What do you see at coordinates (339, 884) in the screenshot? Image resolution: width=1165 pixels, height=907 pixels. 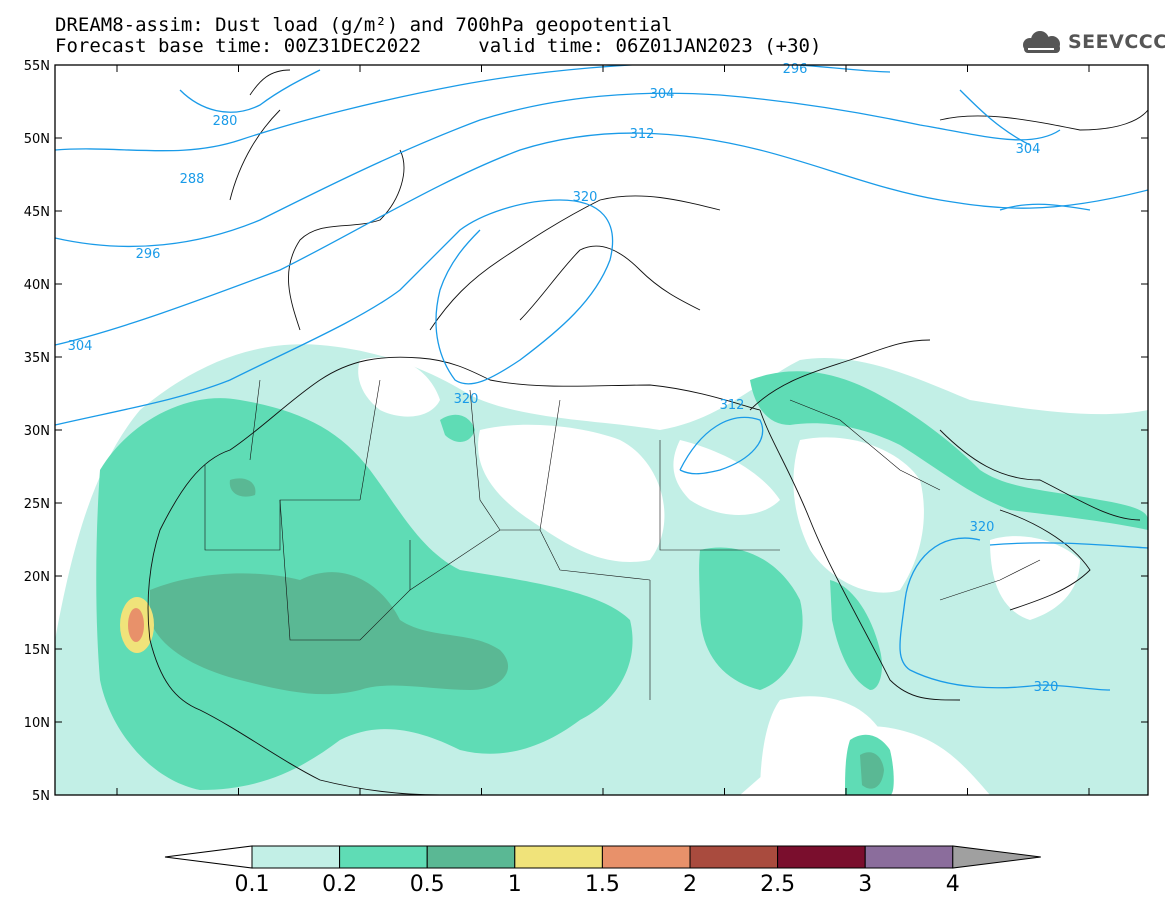 I see `colorbar-label: 0.2` at bounding box center [339, 884].